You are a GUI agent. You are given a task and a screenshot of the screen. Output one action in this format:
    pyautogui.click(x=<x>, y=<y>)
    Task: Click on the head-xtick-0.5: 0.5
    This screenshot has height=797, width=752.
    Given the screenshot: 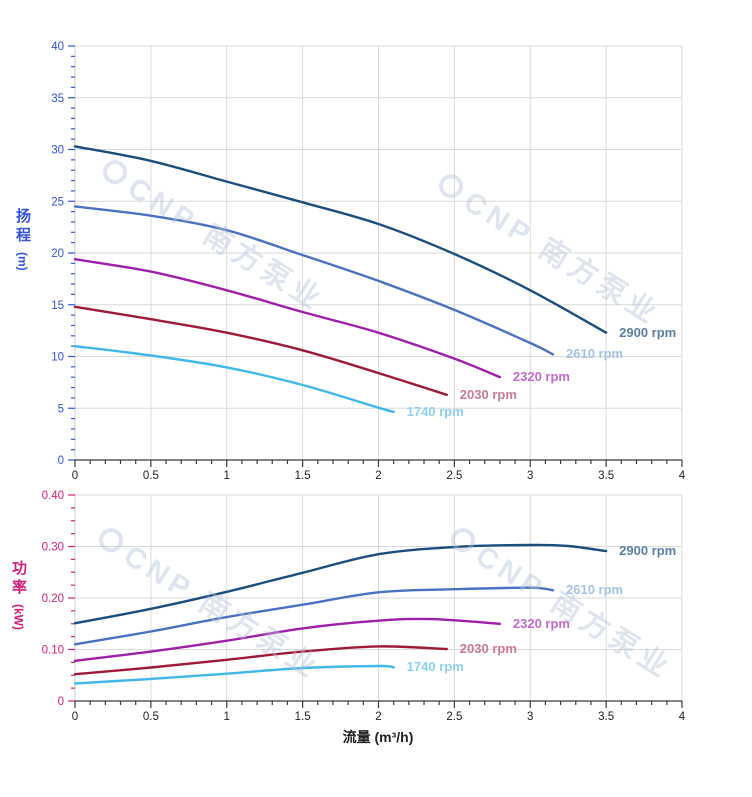 What is the action you would take?
    pyautogui.click(x=151, y=476)
    